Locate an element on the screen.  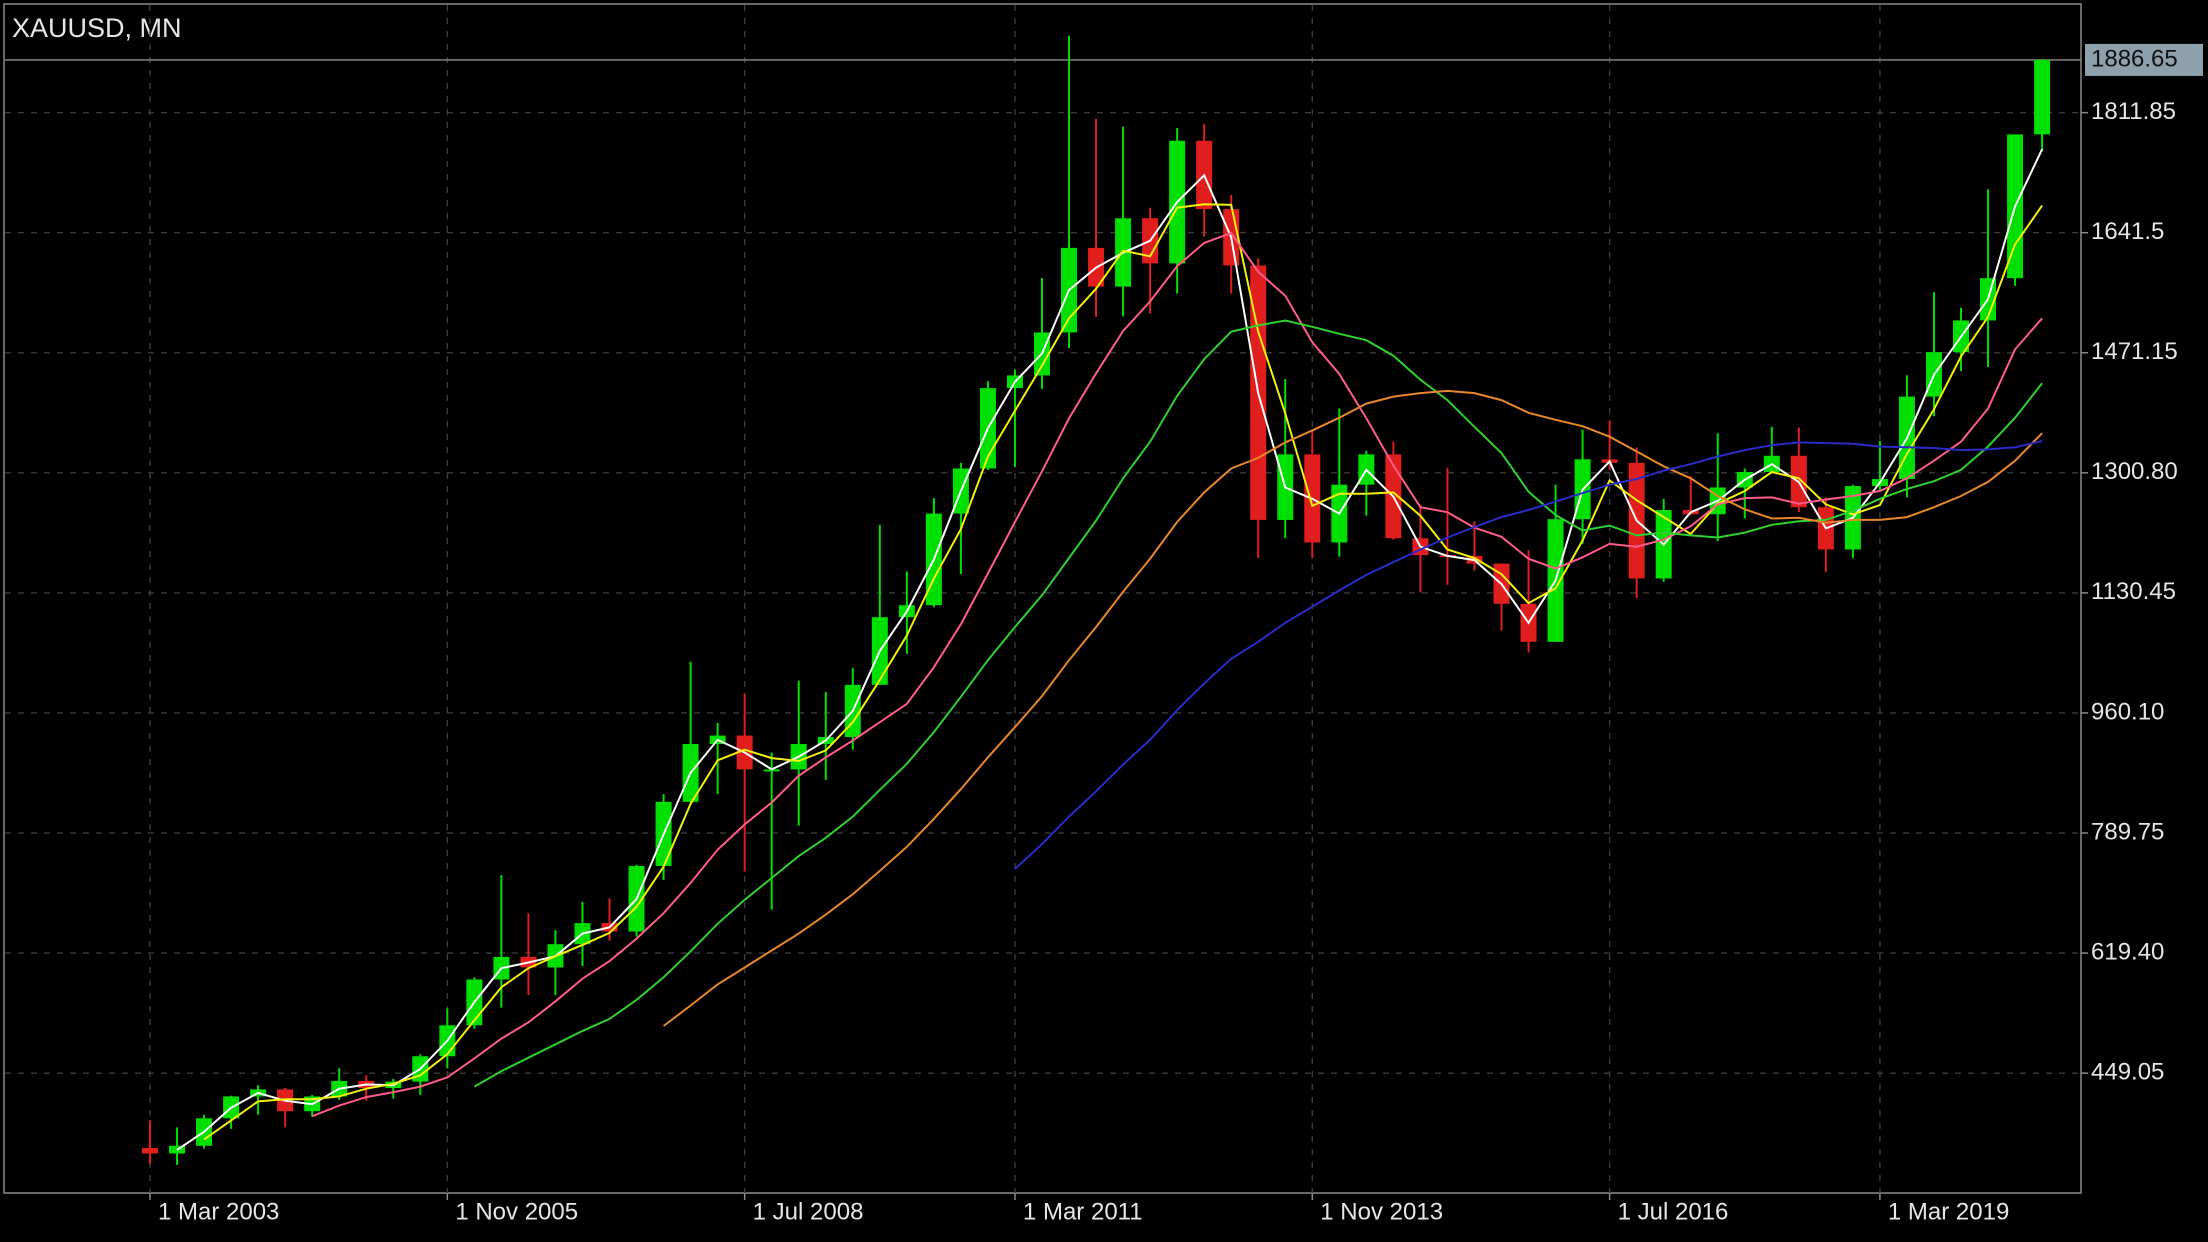
y-tick-label: 1641.5 is located at coordinates (2127, 231).